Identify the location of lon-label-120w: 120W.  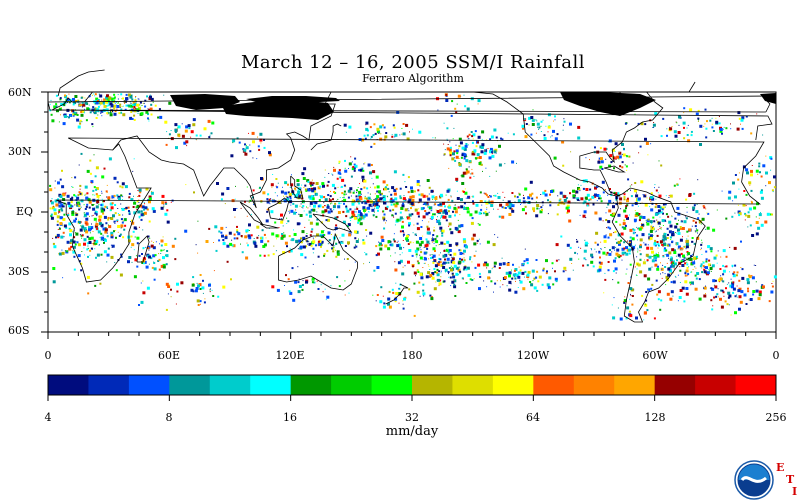
(533, 355).